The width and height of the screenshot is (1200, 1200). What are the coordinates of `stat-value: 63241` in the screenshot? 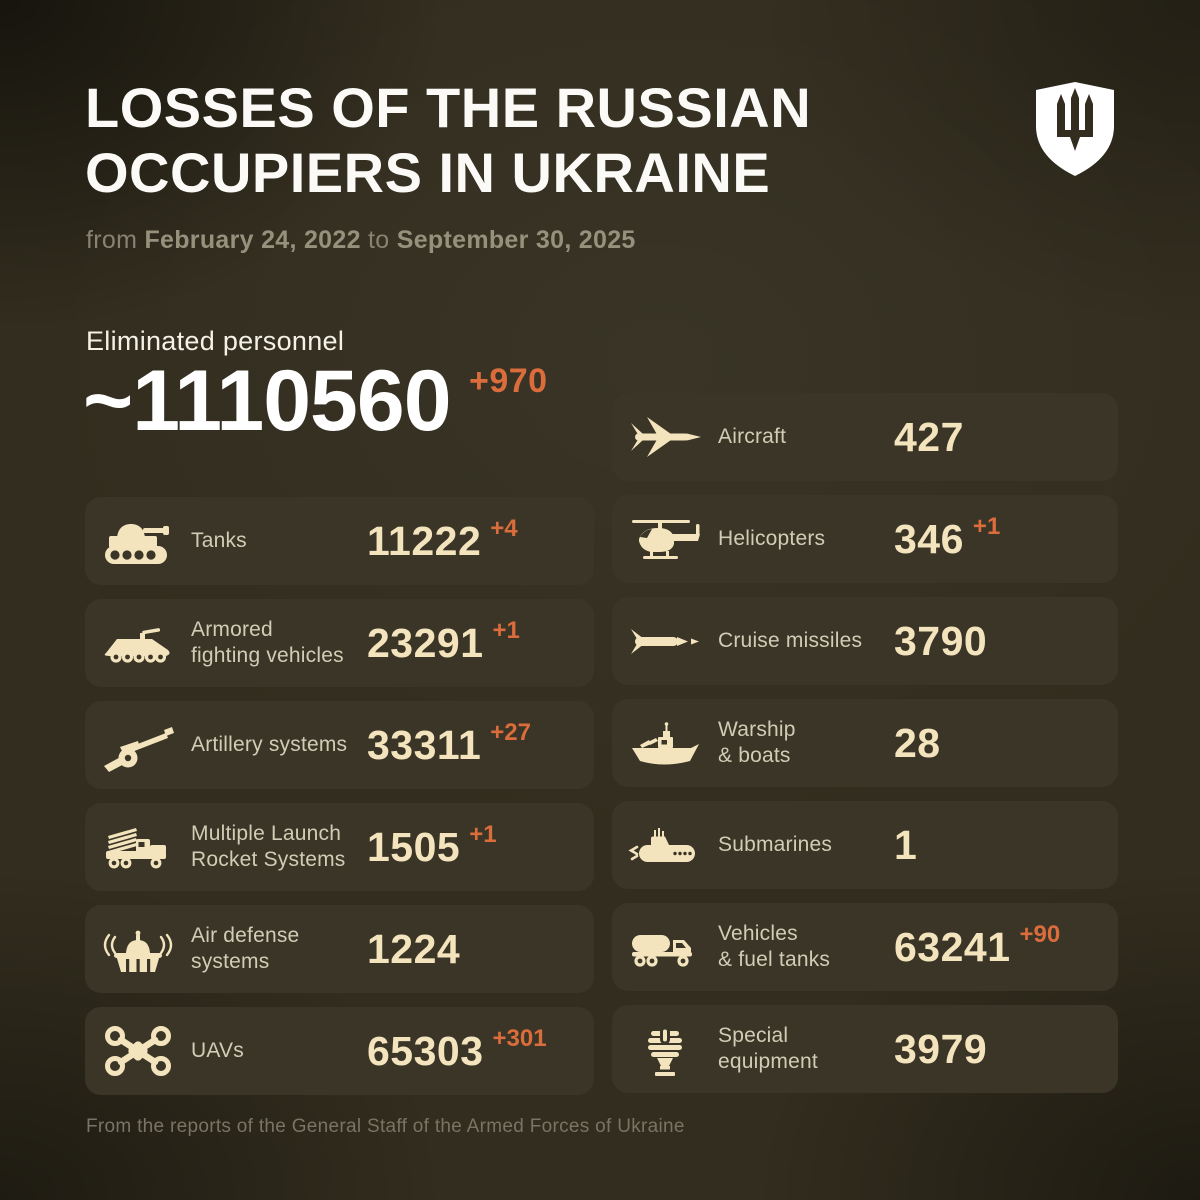 It's located at (952, 946).